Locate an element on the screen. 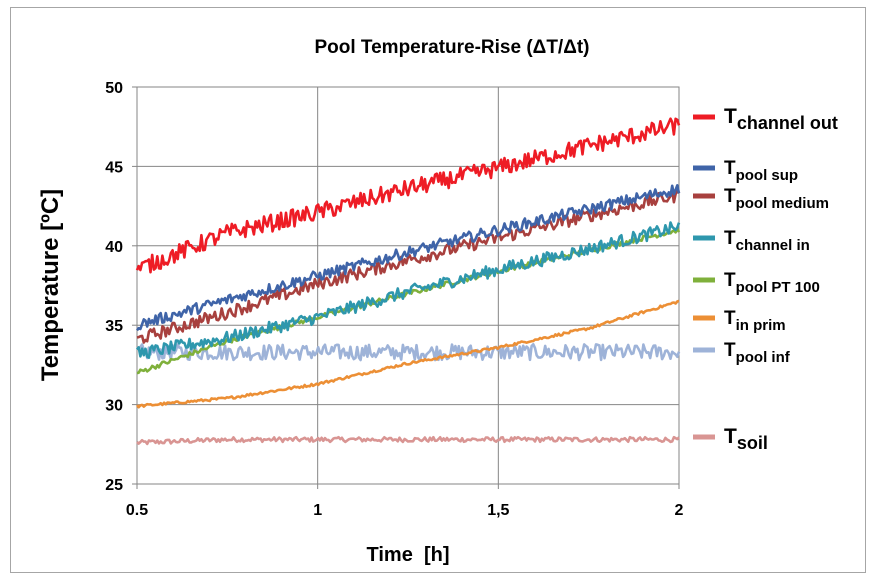  series-line-in-prim is located at coordinates (407, 354).